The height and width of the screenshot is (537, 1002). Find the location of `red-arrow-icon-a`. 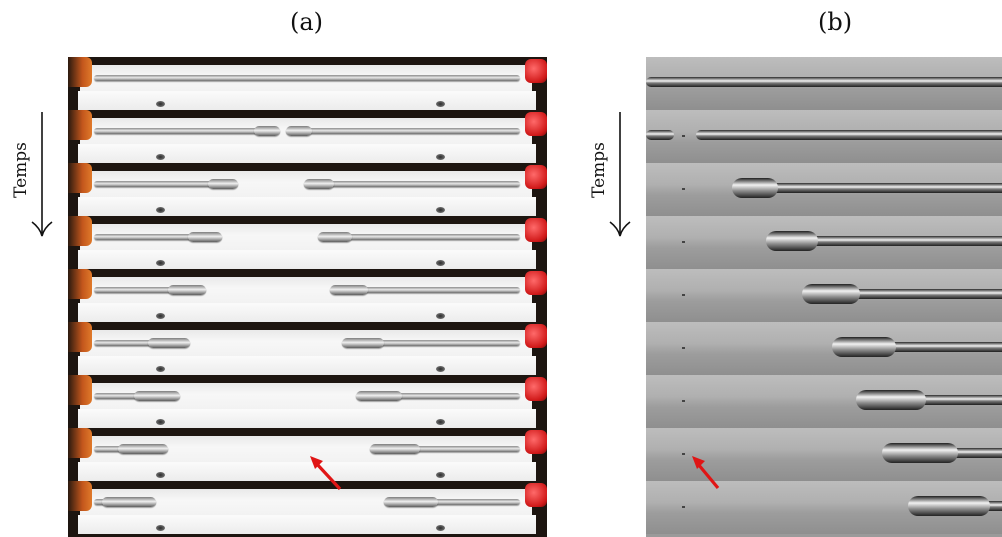

red-arrow-icon-a is located at coordinates (326, 473).